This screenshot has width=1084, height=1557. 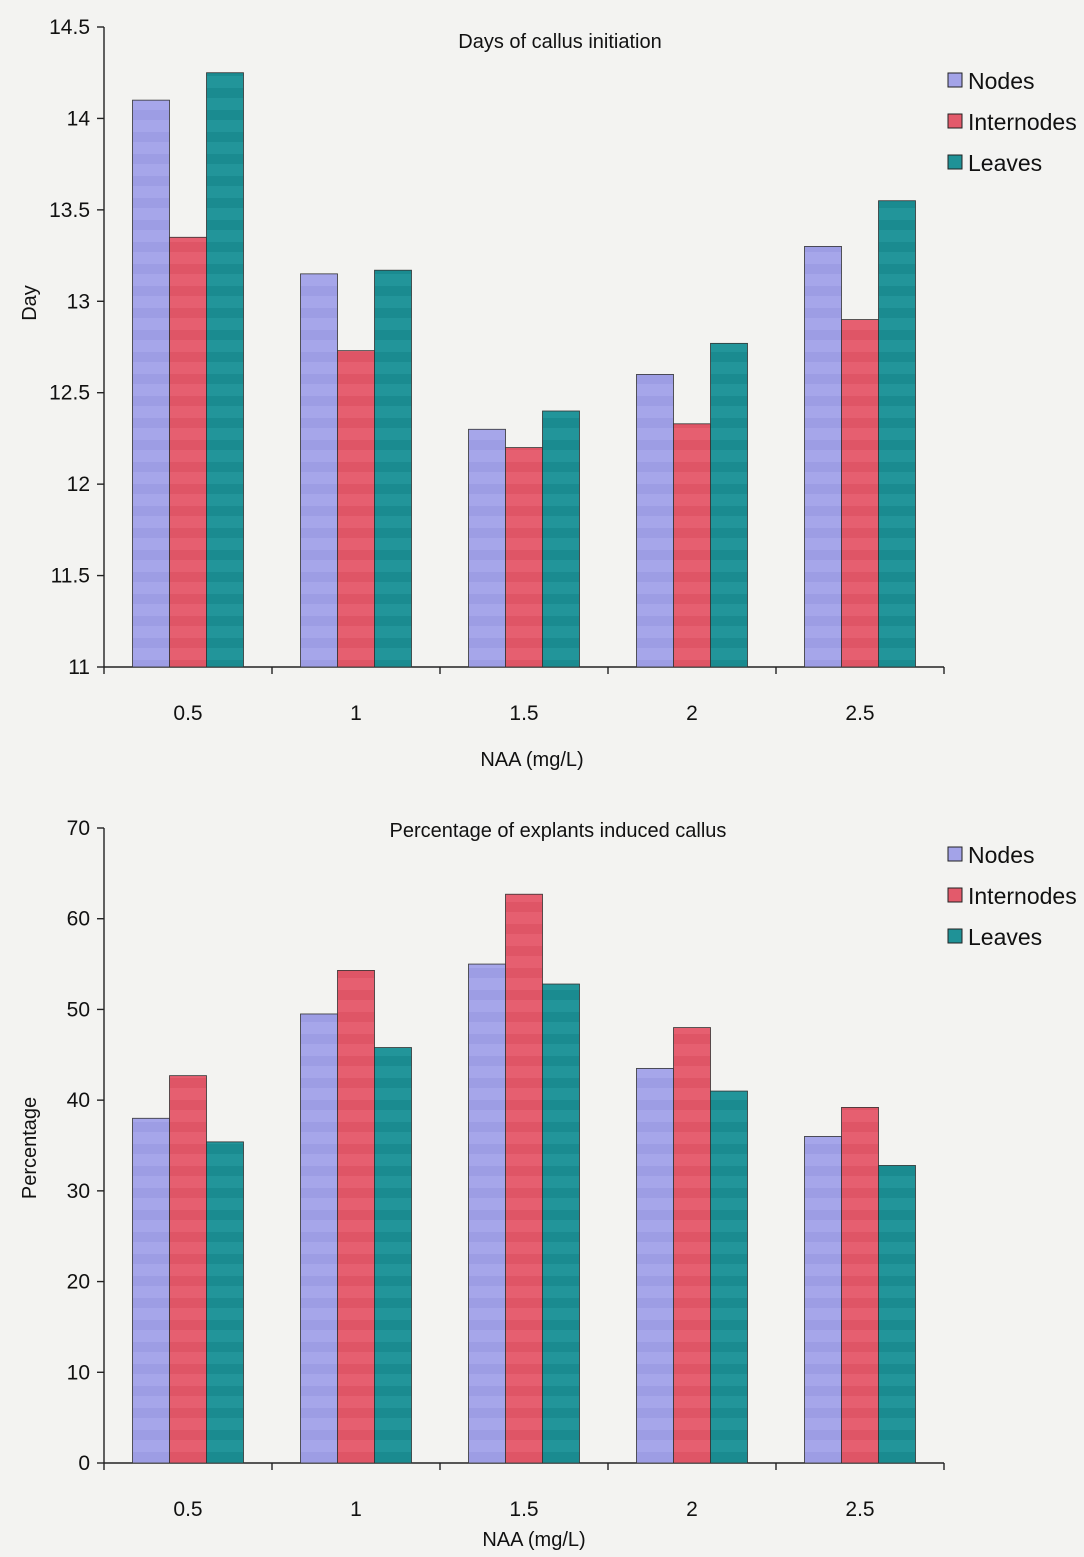 I want to click on y-axis: 11 11.5 12 12.5 13 13.5 14 14.5, so click(x=76, y=347).